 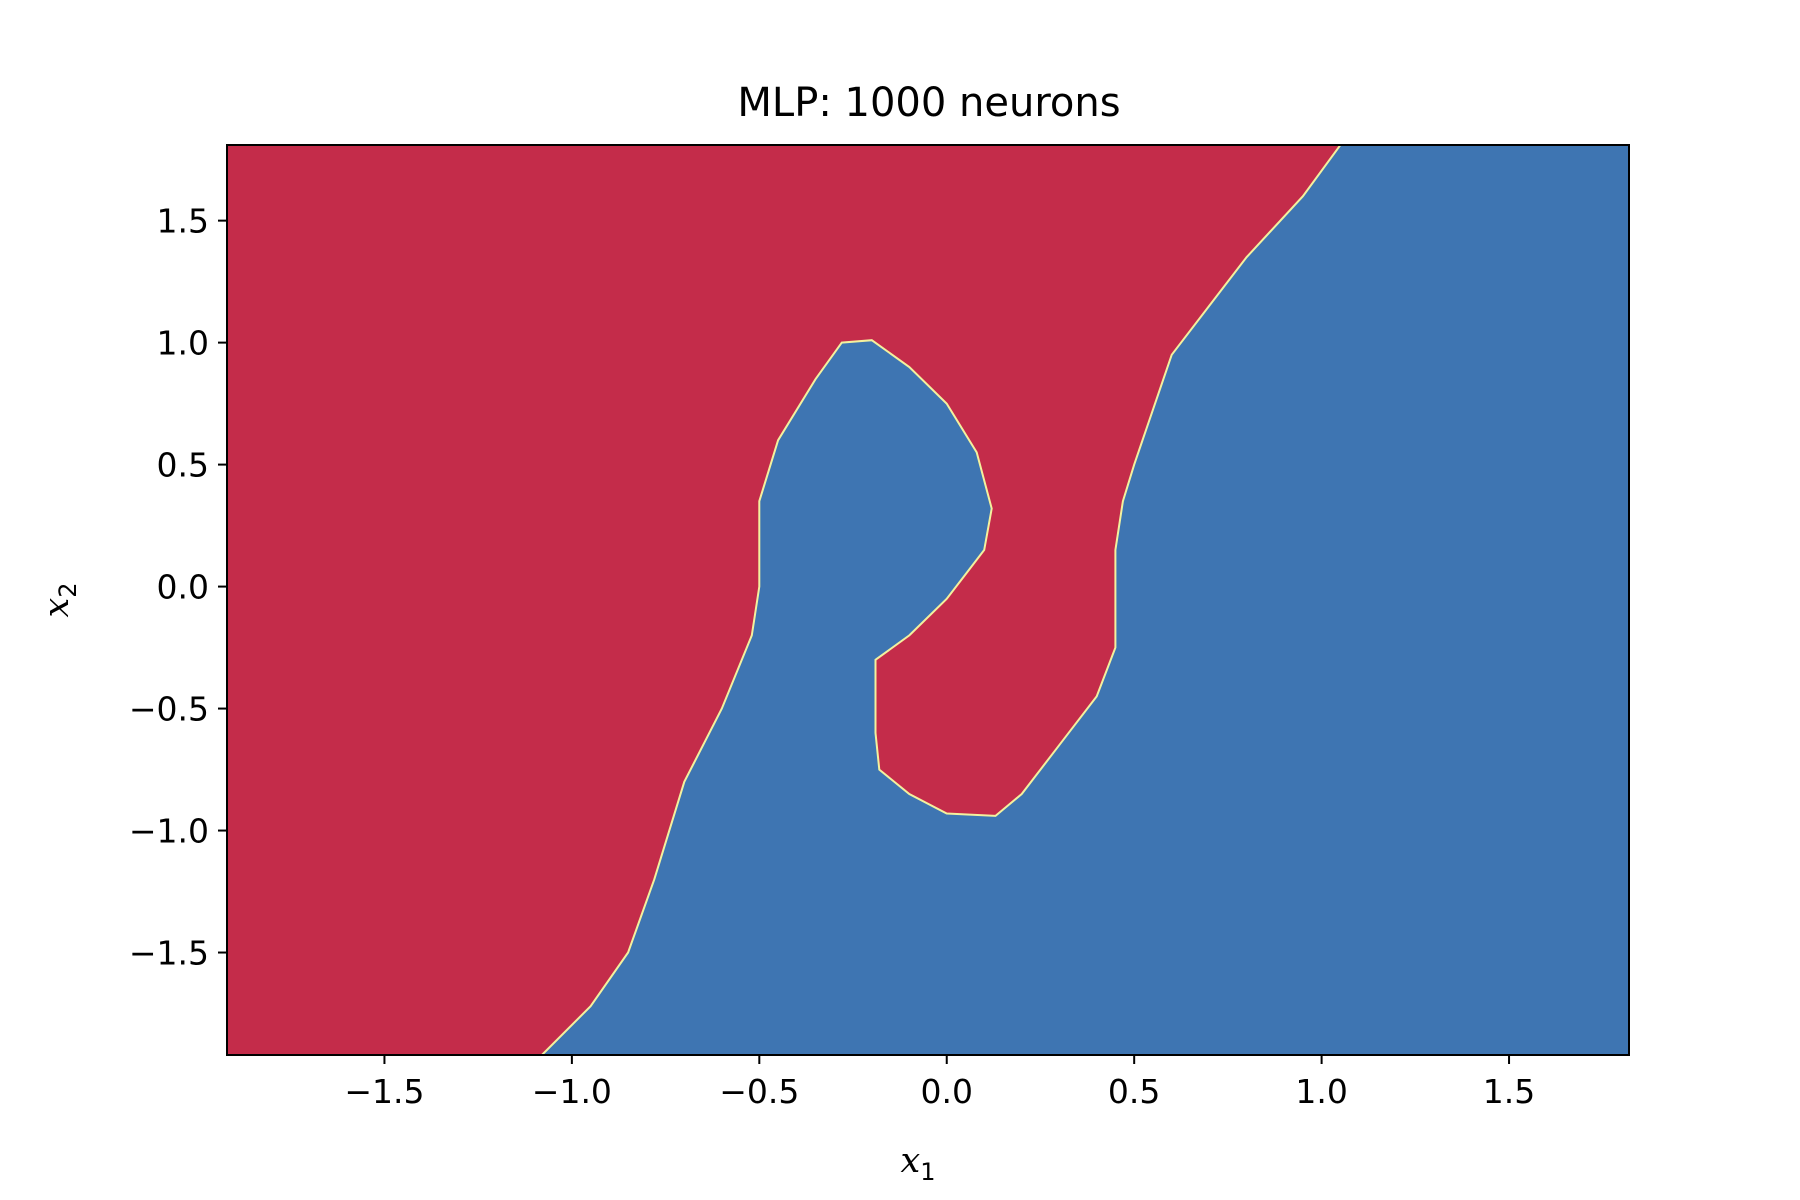 What do you see at coordinates (1321, 1091) in the screenshot?
I see `x-tick-label: 1.0` at bounding box center [1321, 1091].